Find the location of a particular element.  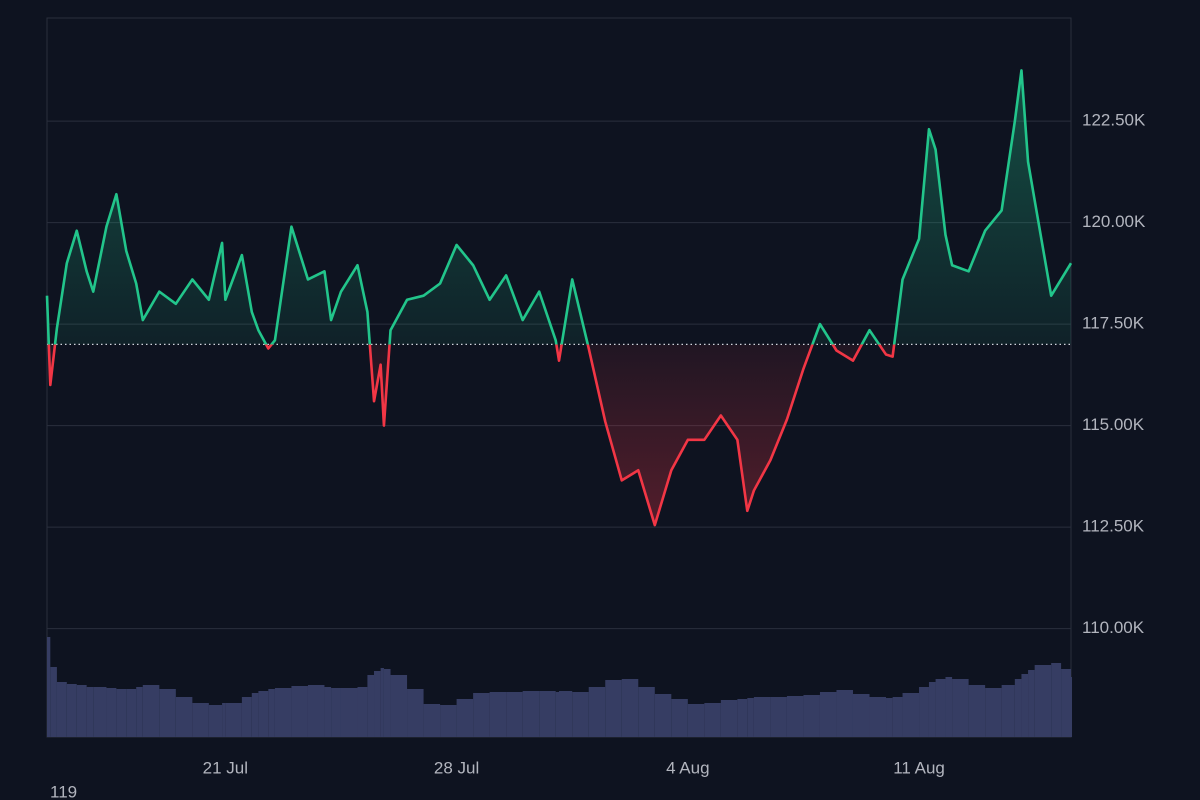

x-tick-label: 11 Aug is located at coordinates (919, 767).